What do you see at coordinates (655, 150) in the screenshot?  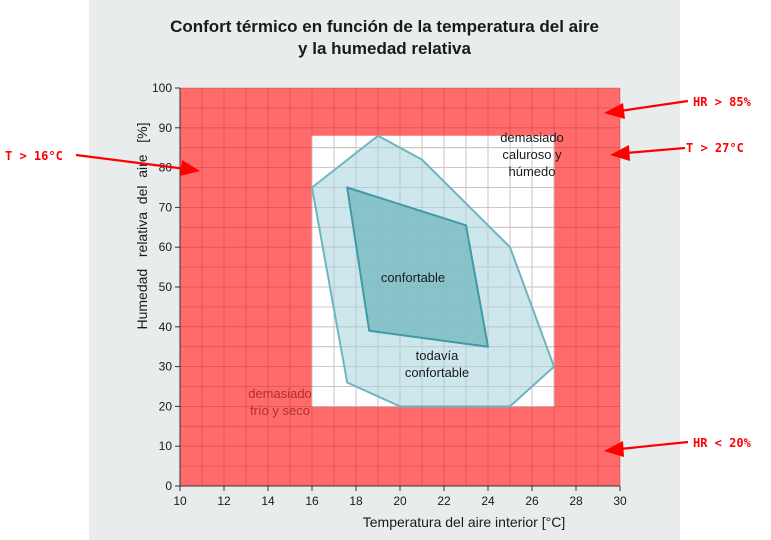 I see `annotation-t-max-arrow` at bounding box center [655, 150].